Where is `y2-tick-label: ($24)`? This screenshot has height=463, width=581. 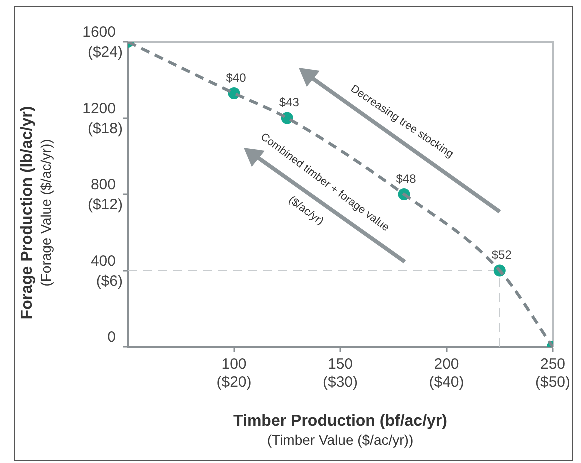 y2-tick-label: ($24) is located at coordinates (105, 53).